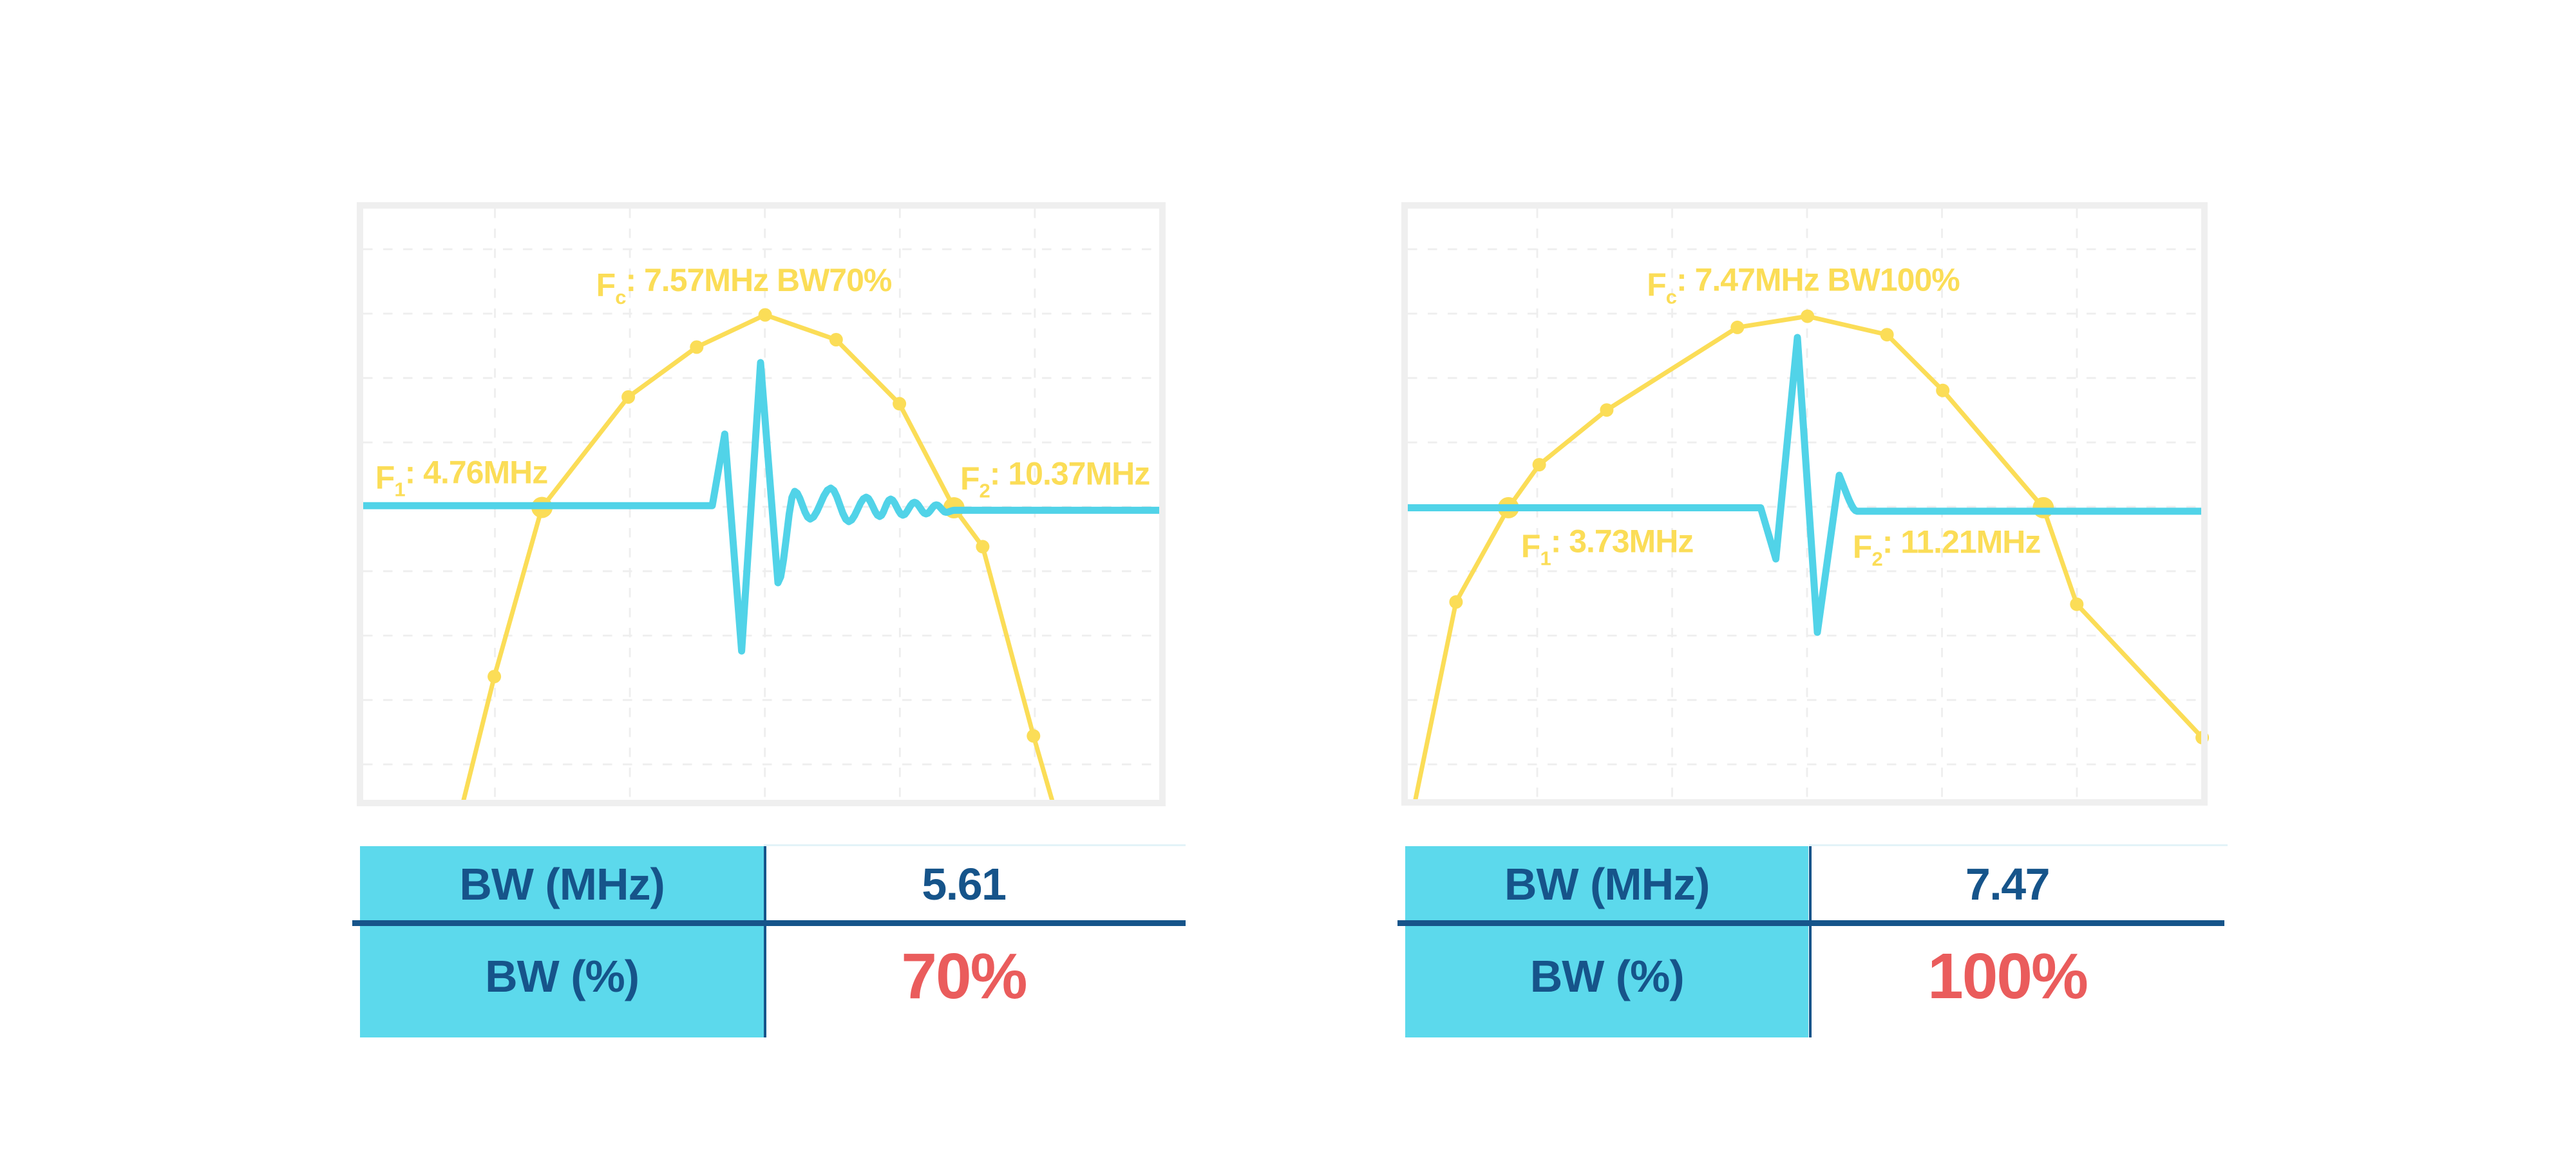 The width and height of the screenshot is (2576, 1154). I want to click on bw-percent-value: 100%, so click(2008, 976).